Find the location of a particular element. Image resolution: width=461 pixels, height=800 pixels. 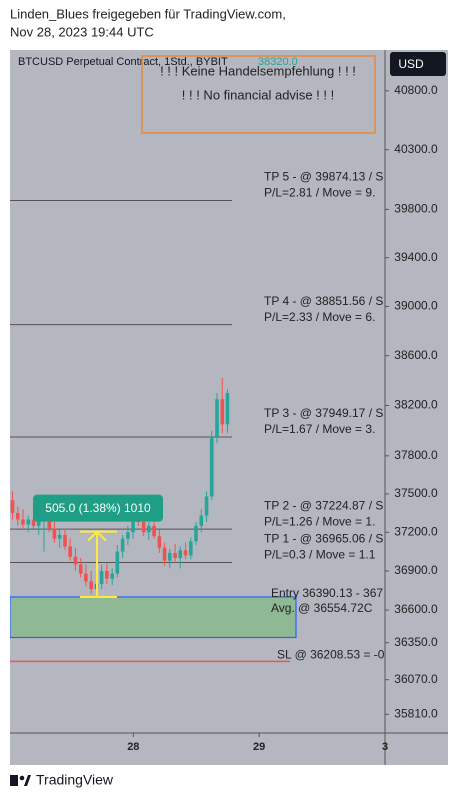

tp-sublabel: P/L=2.33 / Move = 6. is located at coordinates (319, 317).